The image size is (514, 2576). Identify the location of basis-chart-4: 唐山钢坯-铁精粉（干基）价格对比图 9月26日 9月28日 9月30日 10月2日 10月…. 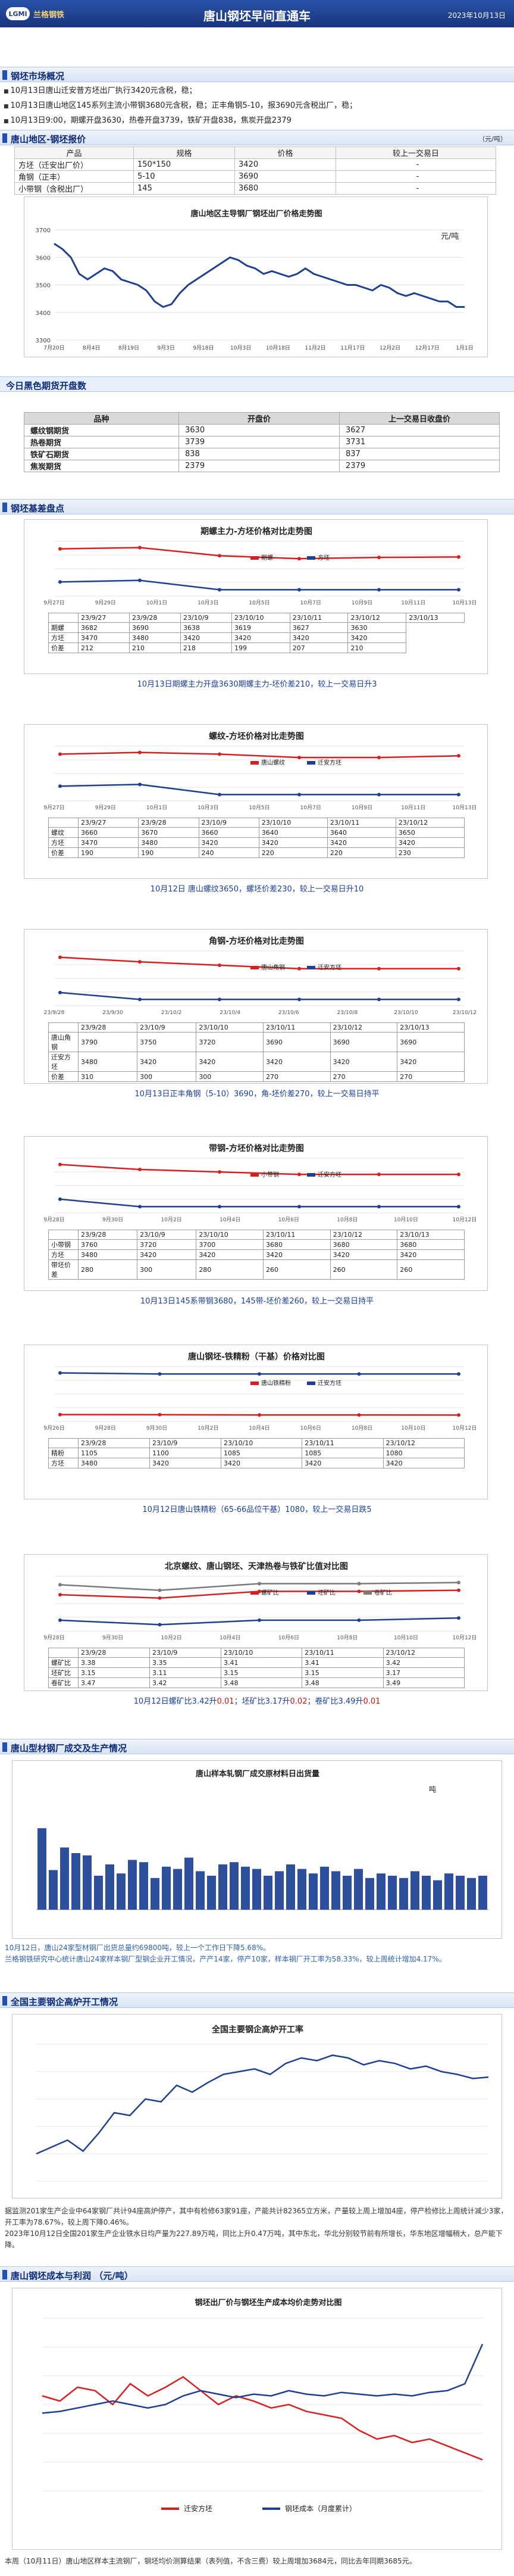
(256, 1422).